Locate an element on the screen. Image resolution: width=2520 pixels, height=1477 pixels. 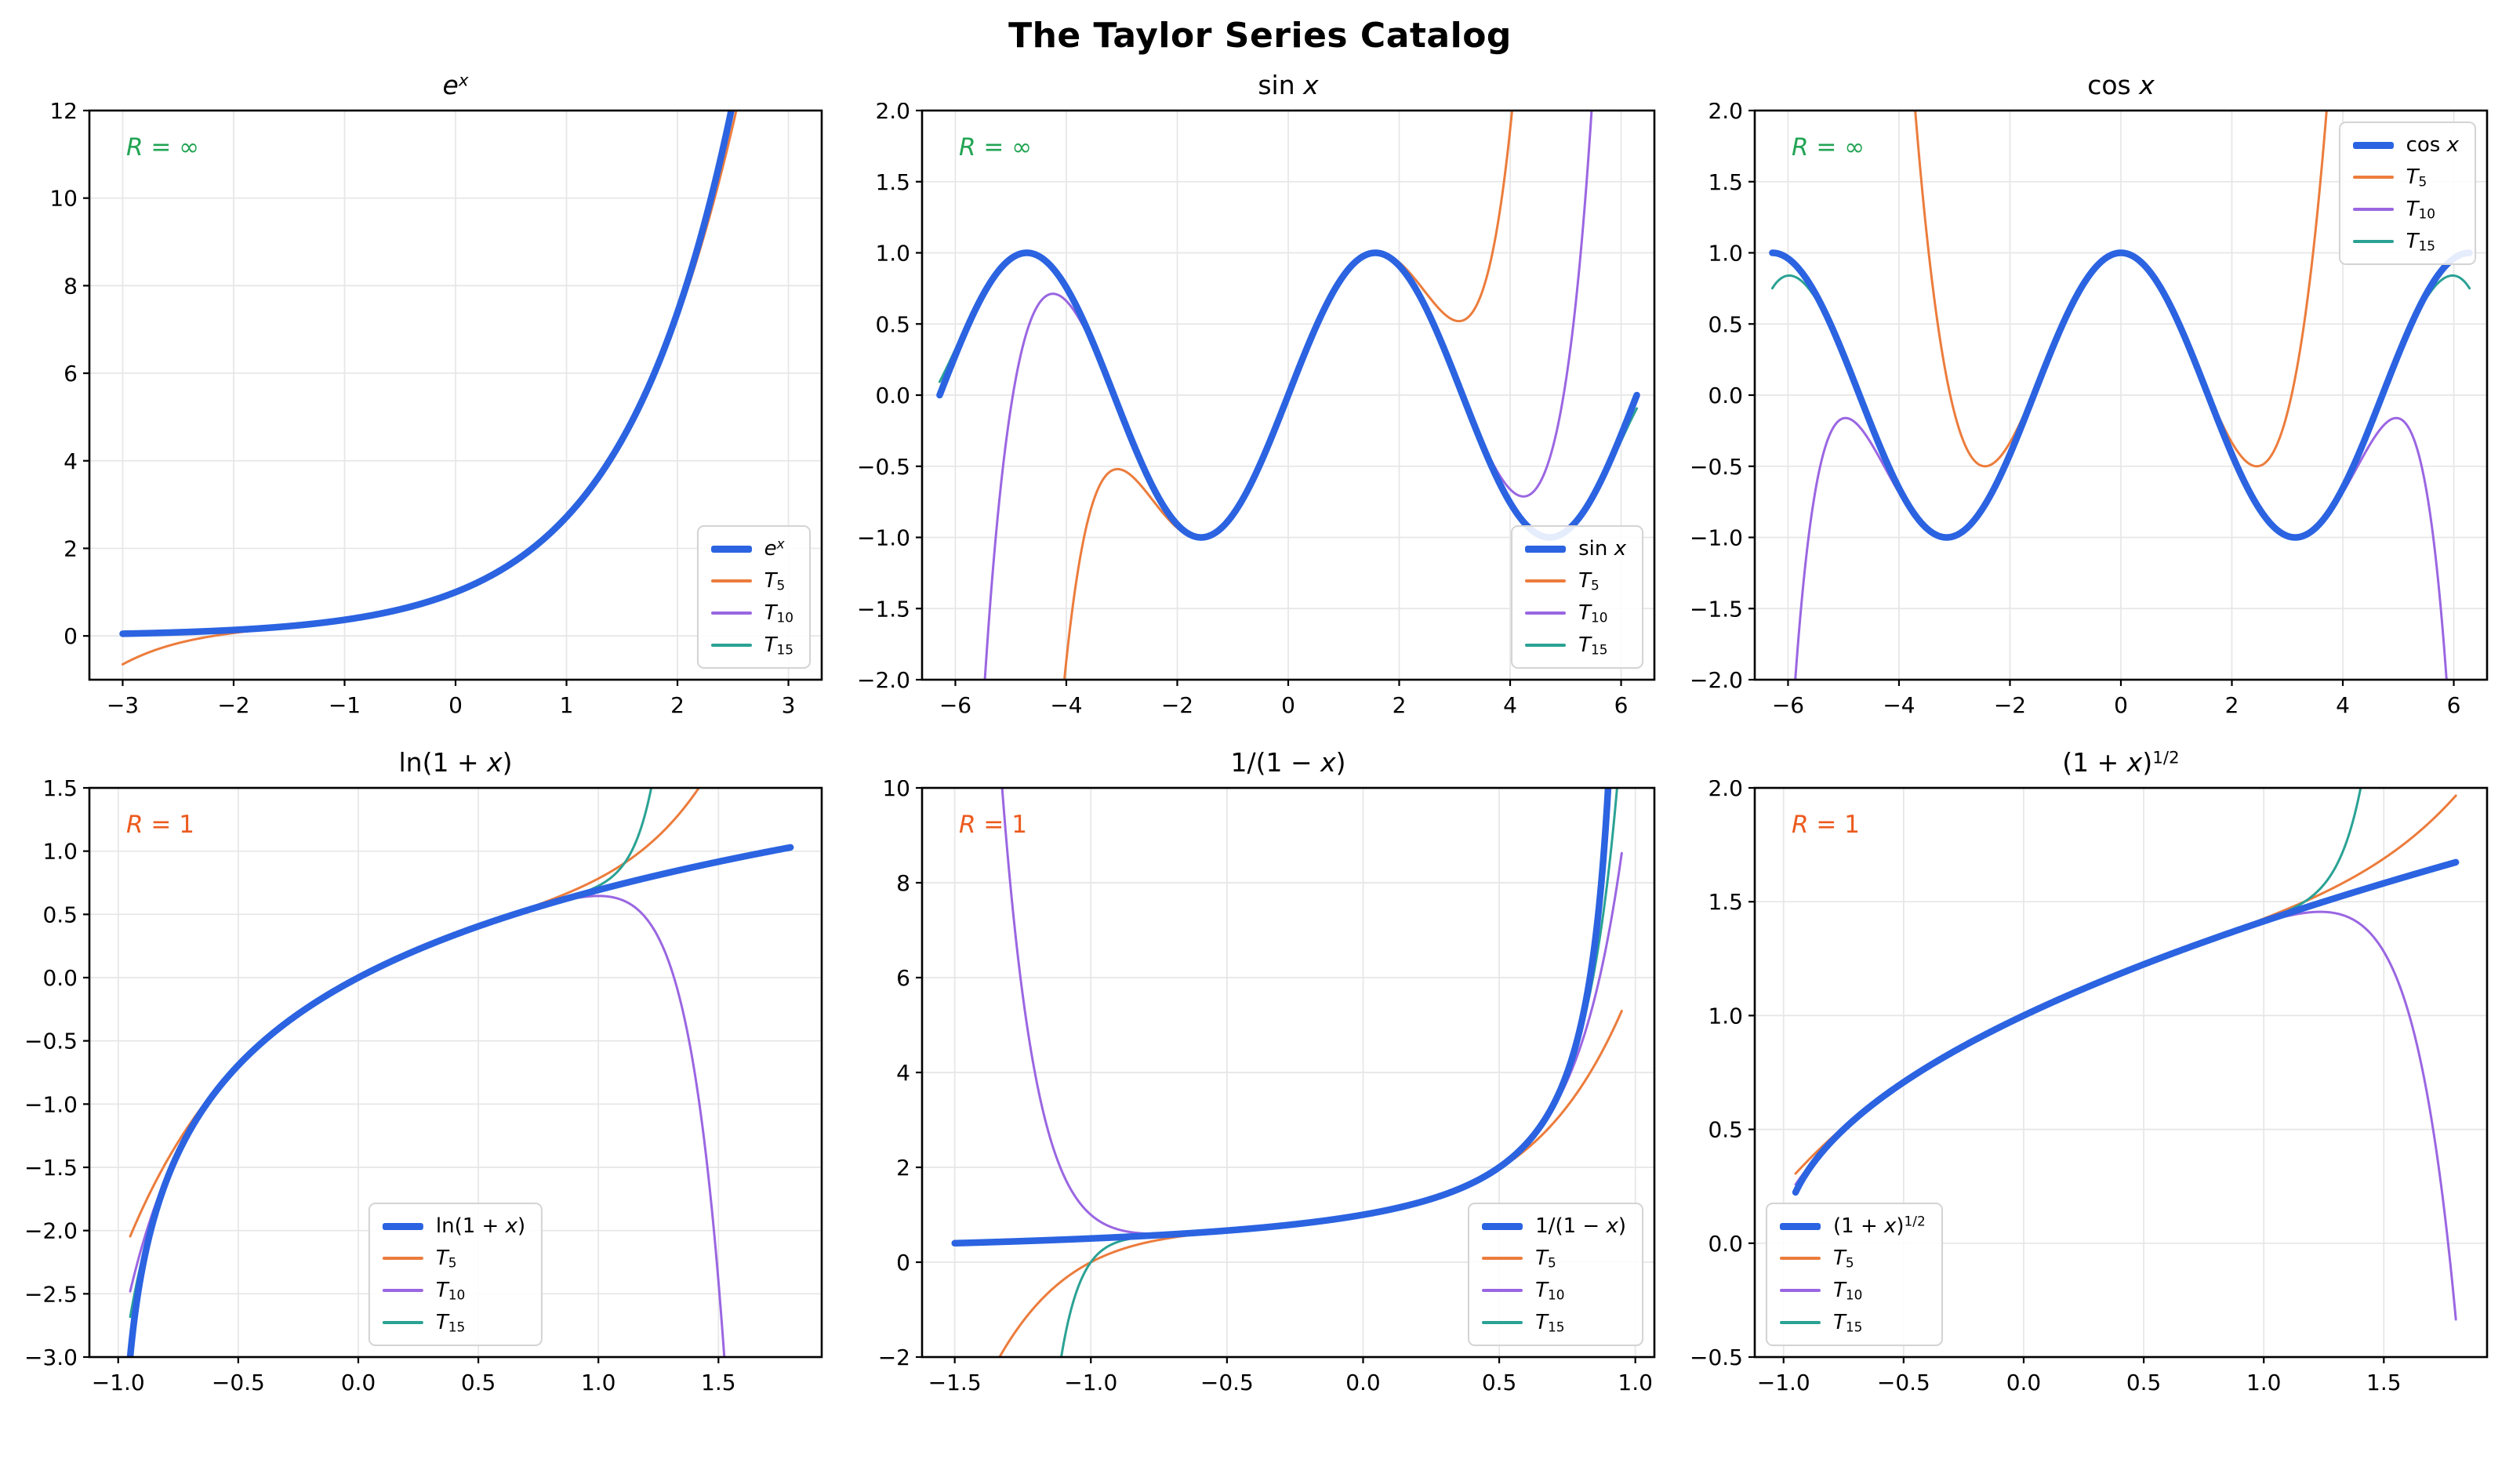
x-tick-label: −1 is located at coordinates (345, 705).